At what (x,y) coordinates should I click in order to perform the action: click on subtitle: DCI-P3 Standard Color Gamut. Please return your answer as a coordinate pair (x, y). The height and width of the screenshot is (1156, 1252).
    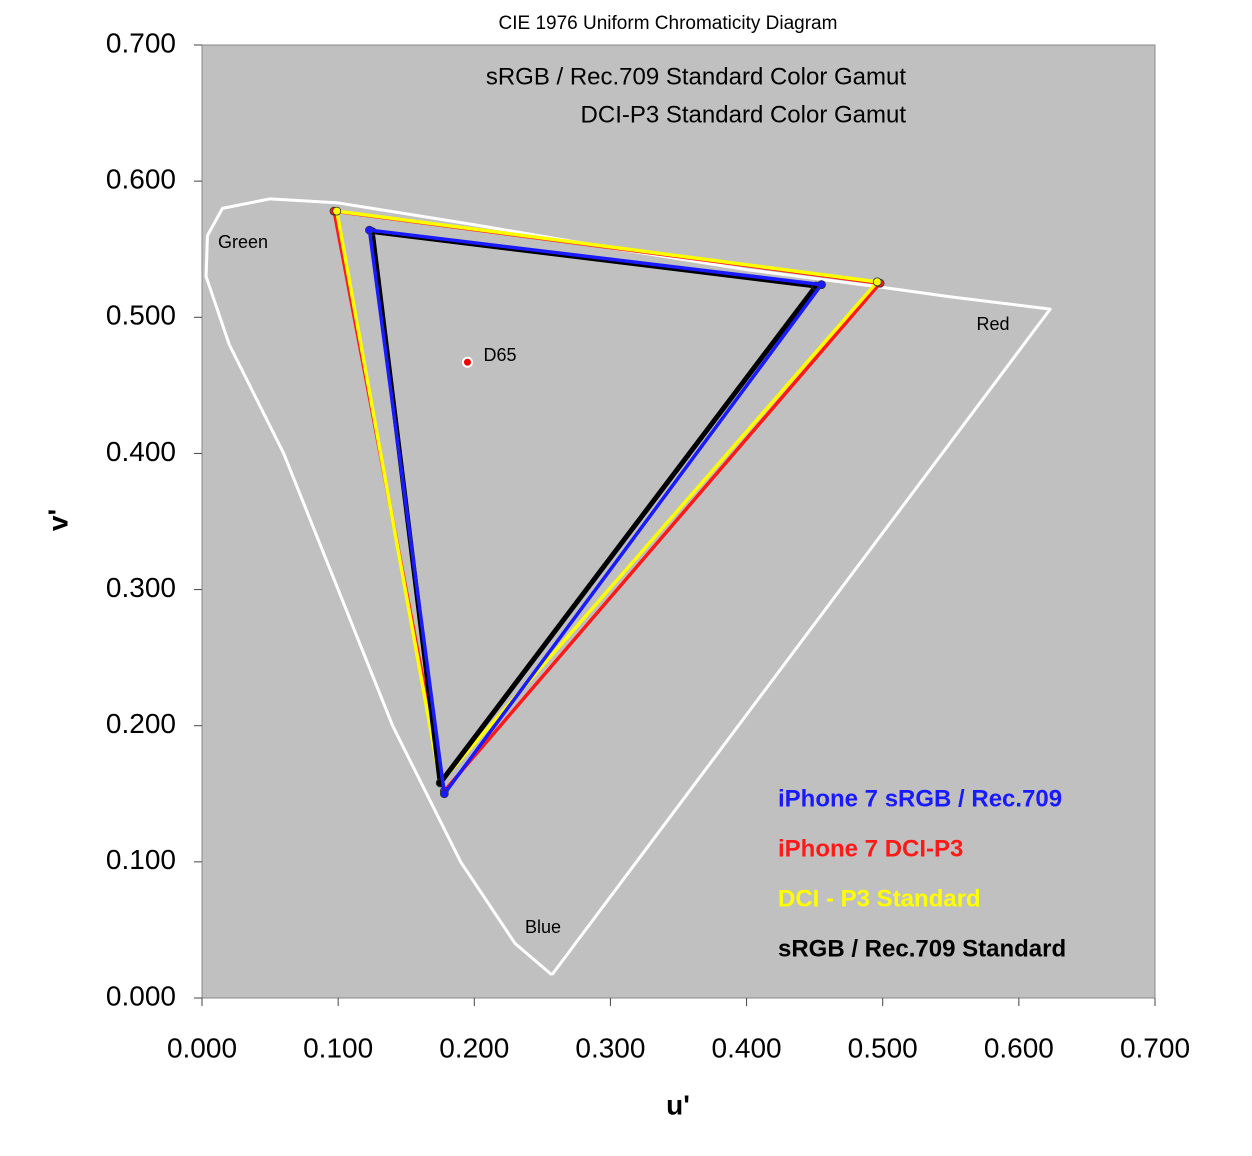
    Looking at the image, I should click on (744, 114).